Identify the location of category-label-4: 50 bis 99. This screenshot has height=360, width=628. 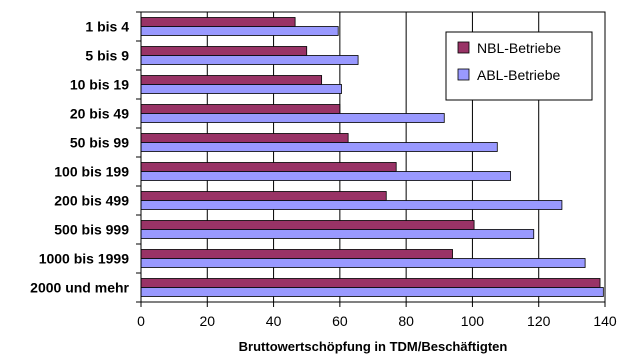
(99, 143).